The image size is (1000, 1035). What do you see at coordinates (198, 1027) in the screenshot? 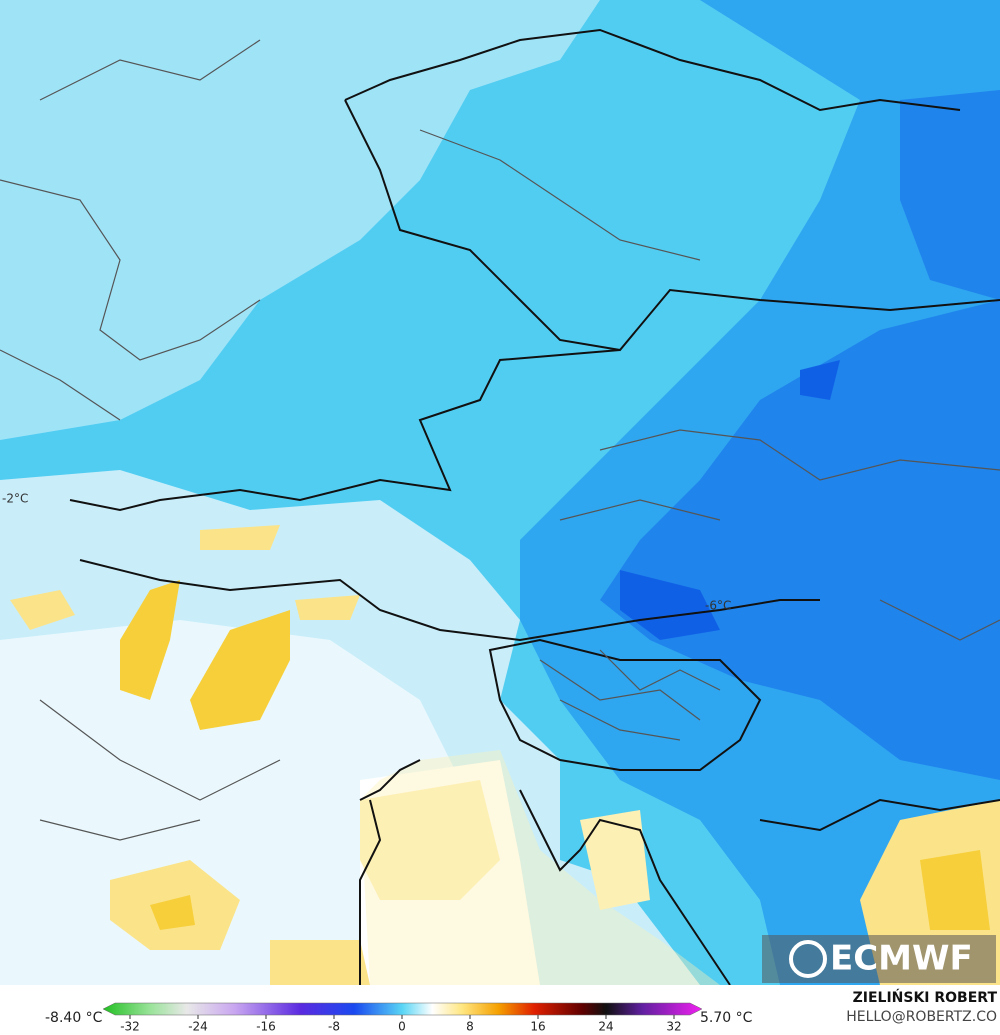
I see `colorbar-tick-label: -24` at bounding box center [198, 1027].